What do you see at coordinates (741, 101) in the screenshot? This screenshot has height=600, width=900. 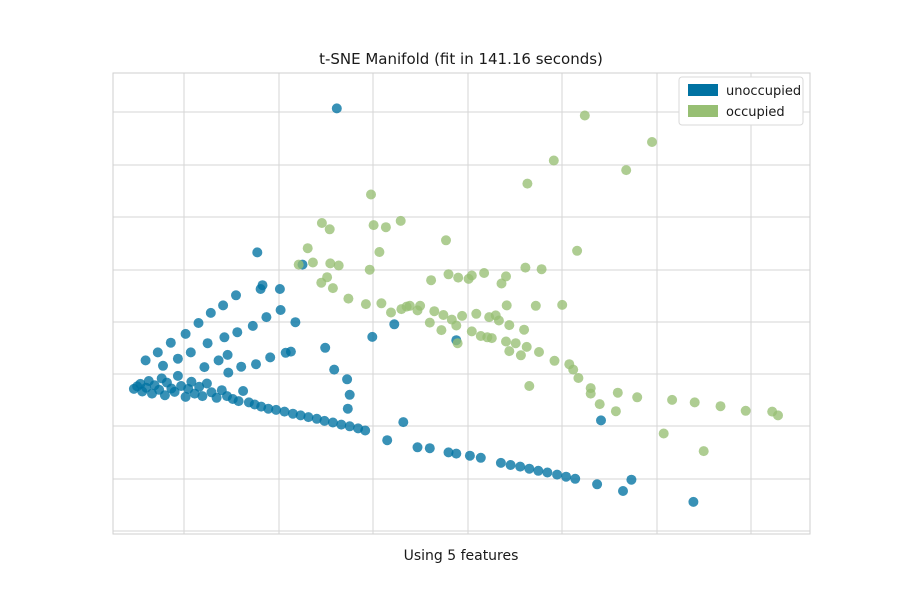 I see `legend: unoccupied occupied` at bounding box center [741, 101].